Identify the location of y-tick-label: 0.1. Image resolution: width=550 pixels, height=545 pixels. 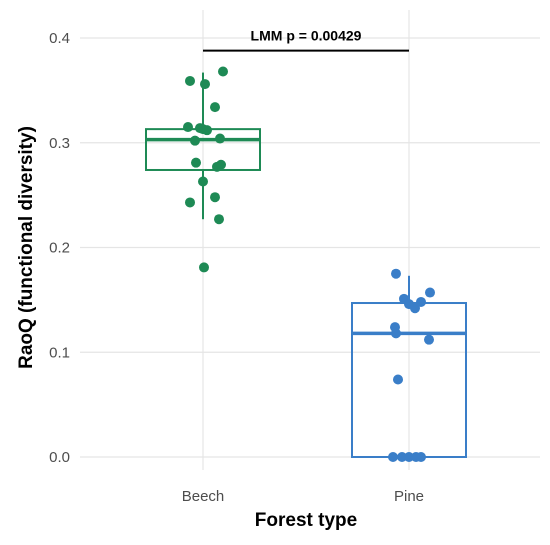
(59, 352).